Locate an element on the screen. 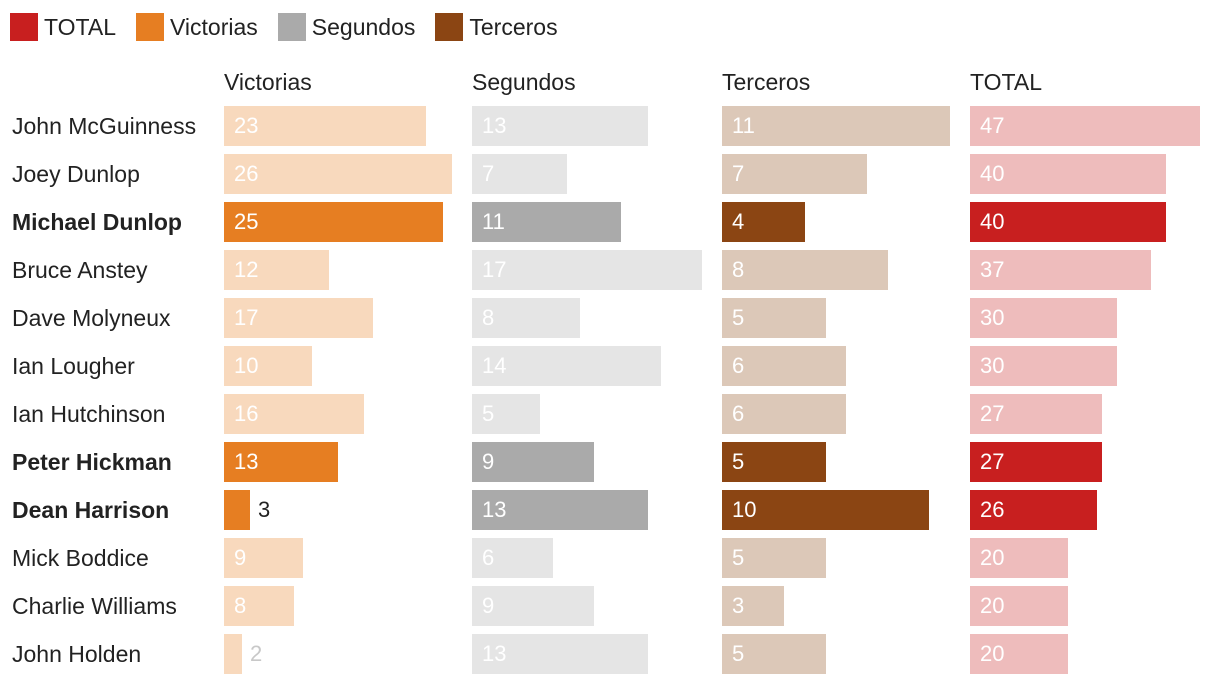 The width and height of the screenshot is (1220, 686). bar-value-label: 25 is located at coordinates (246, 221).